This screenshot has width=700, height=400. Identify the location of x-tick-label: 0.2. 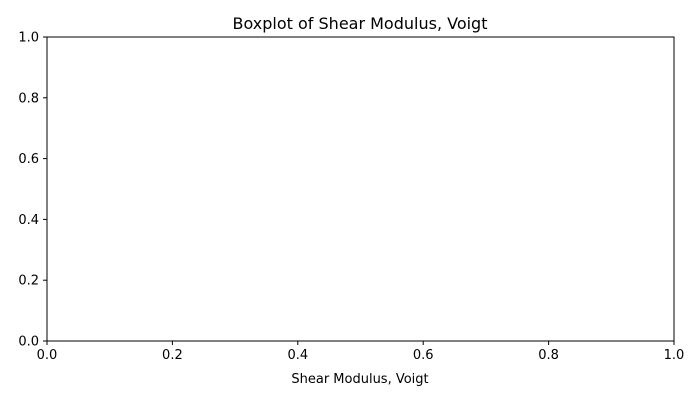
(172, 355).